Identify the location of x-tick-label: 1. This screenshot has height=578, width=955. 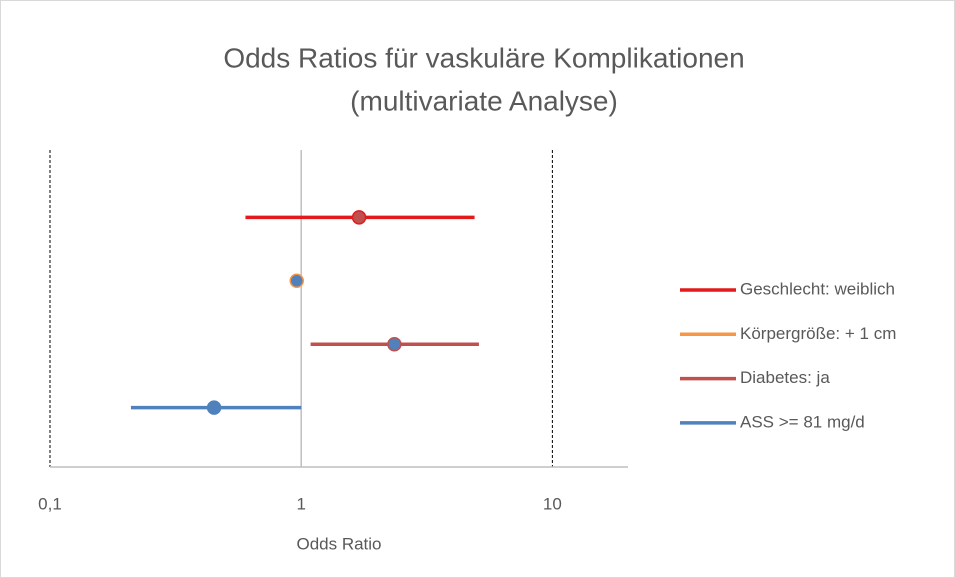
(300, 503).